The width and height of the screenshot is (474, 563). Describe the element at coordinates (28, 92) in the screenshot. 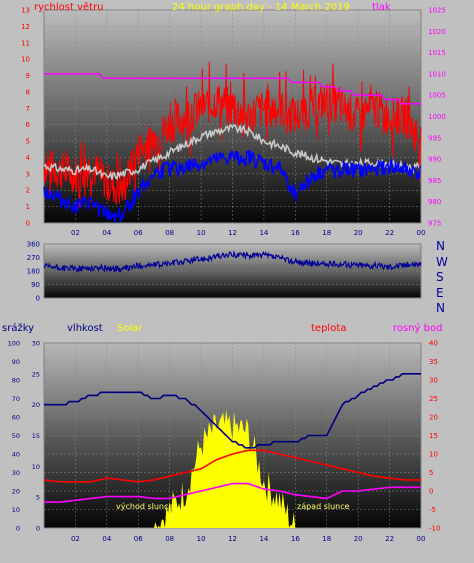

I see `wind-tick-label: 8` at that location.